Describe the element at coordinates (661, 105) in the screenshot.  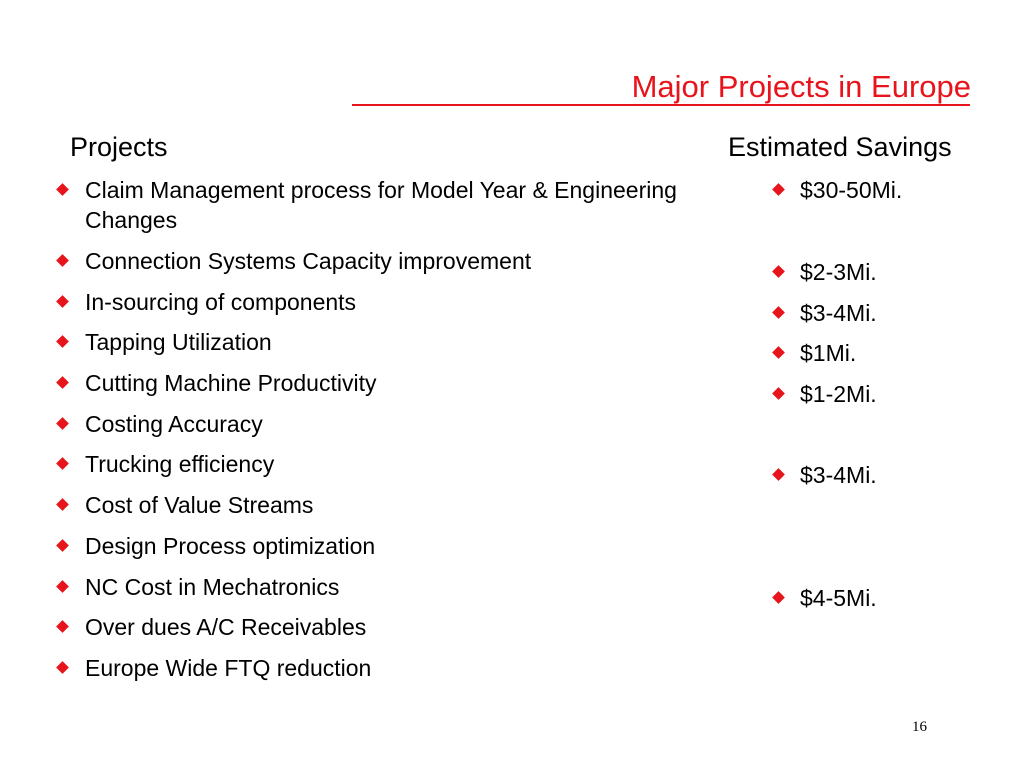
I see `title-underline` at that location.